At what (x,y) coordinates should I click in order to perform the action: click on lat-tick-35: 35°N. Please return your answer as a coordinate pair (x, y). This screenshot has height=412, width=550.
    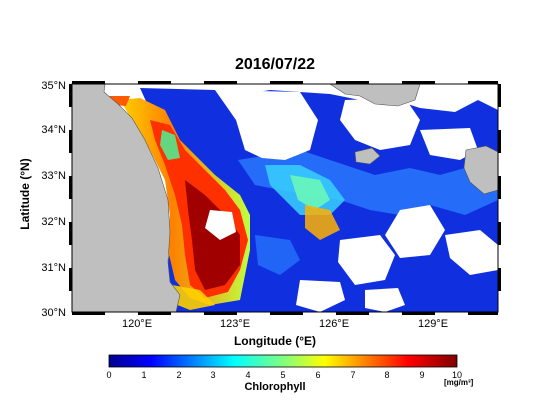
    Looking at the image, I should click on (53, 86).